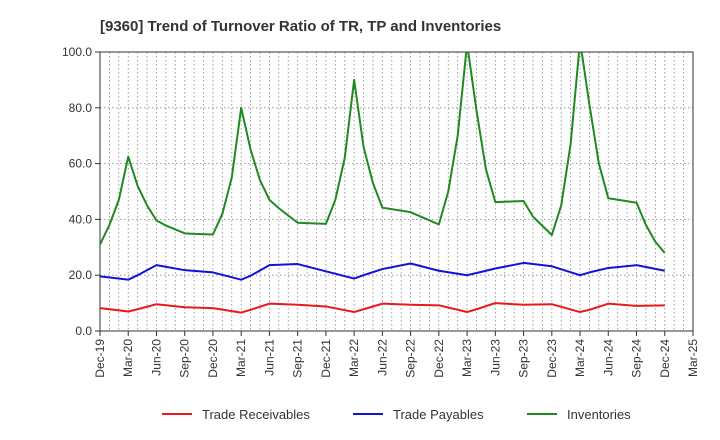 This screenshot has width=720, height=440. I want to click on x-tick-label: Jun-22, so click(382, 357).